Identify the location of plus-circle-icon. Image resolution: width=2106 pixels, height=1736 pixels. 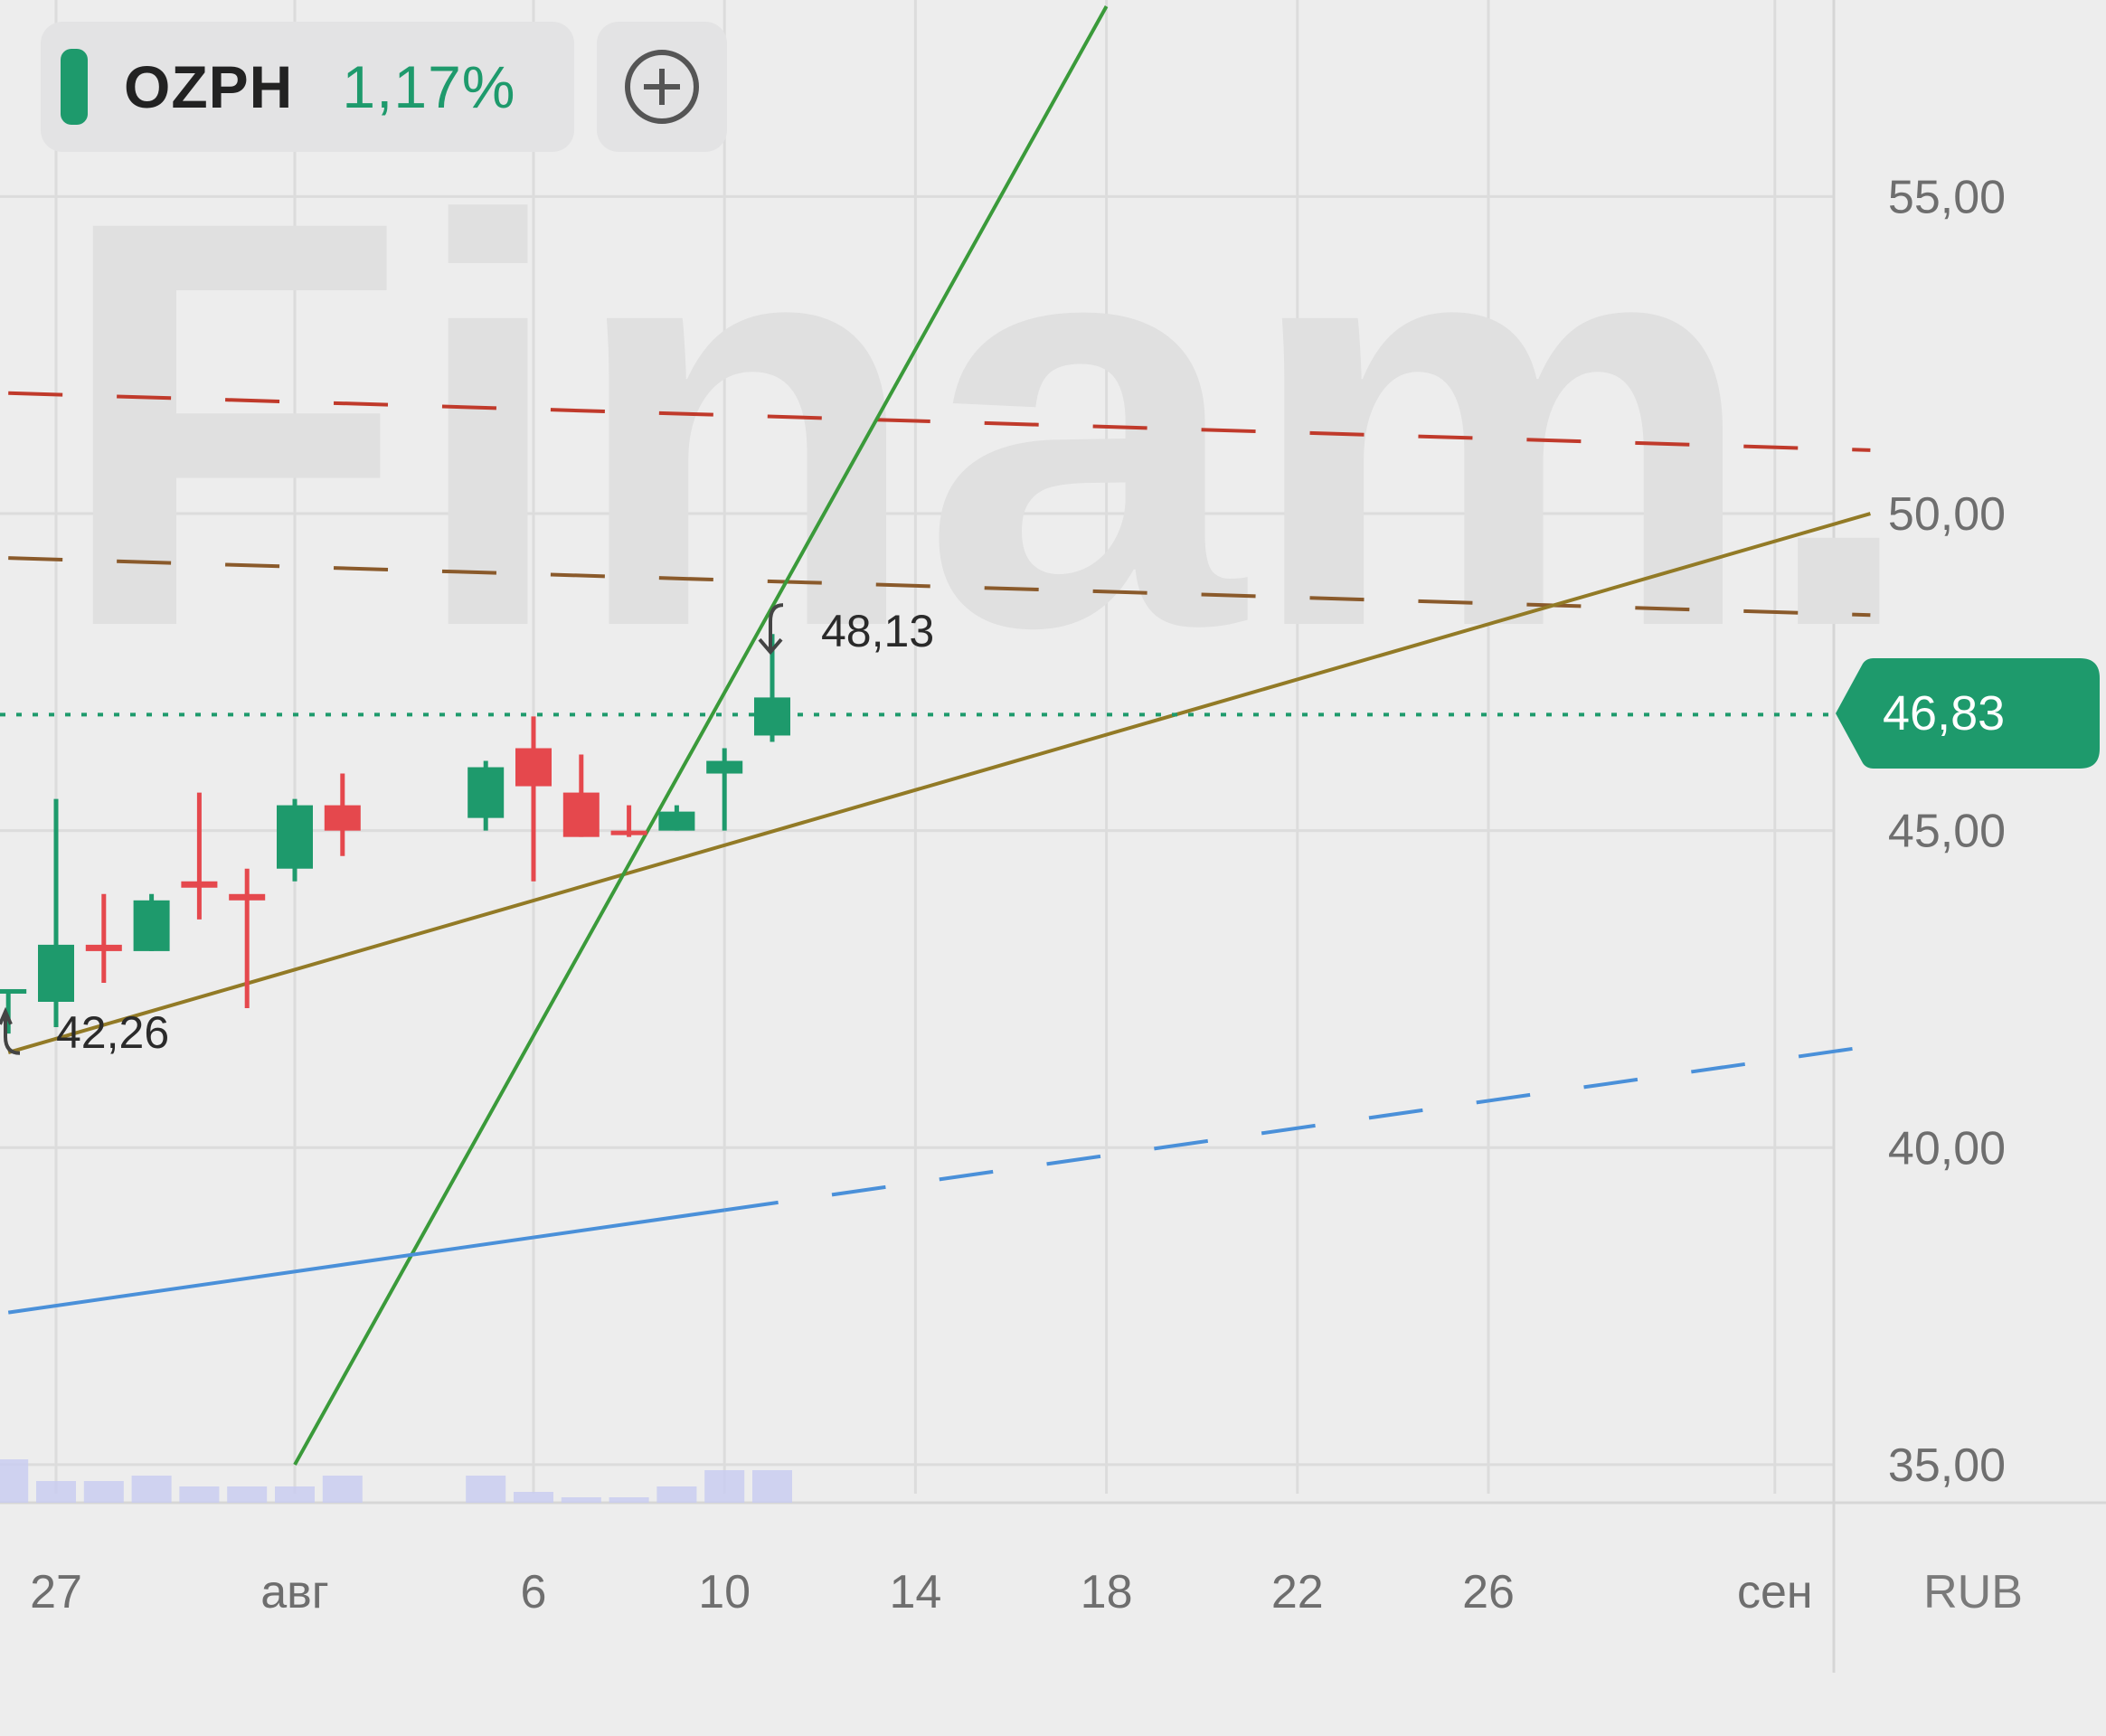
(662, 87).